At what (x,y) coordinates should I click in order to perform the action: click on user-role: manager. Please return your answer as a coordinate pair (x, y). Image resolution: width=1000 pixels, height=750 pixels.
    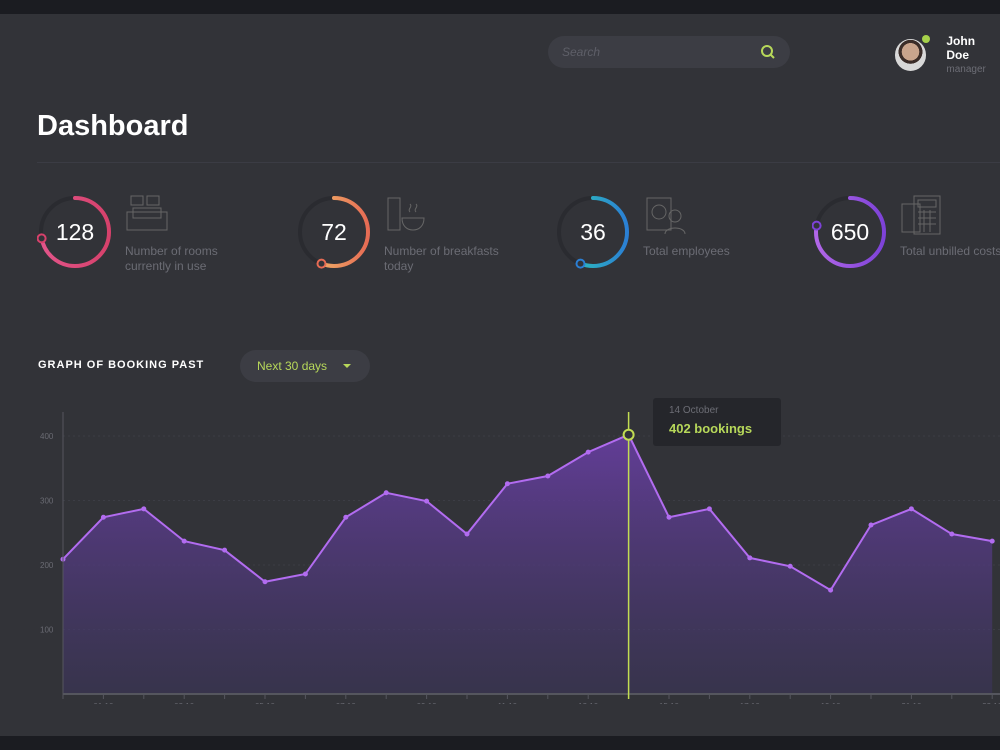
    Looking at the image, I should click on (966, 69).